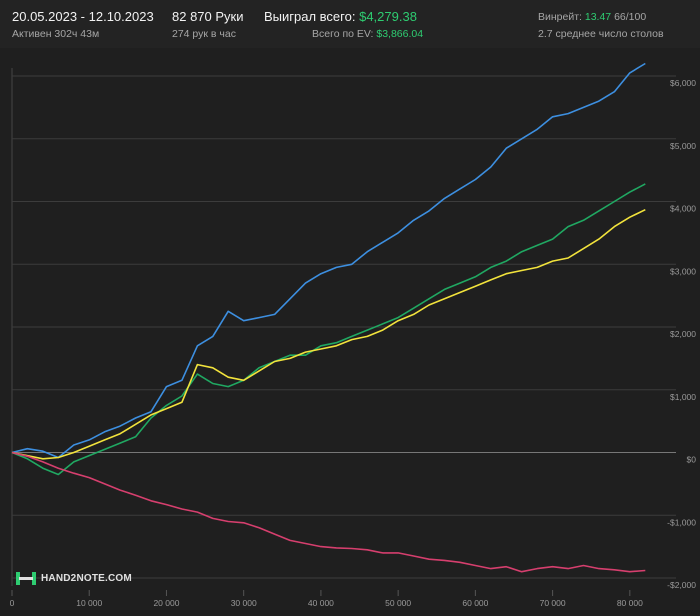 This screenshot has width=700, height=616. What do you see at coordinates (244, 603) in the screenshot?
I see `x-tick-label: 30 000` at bounding box center [244, 603].